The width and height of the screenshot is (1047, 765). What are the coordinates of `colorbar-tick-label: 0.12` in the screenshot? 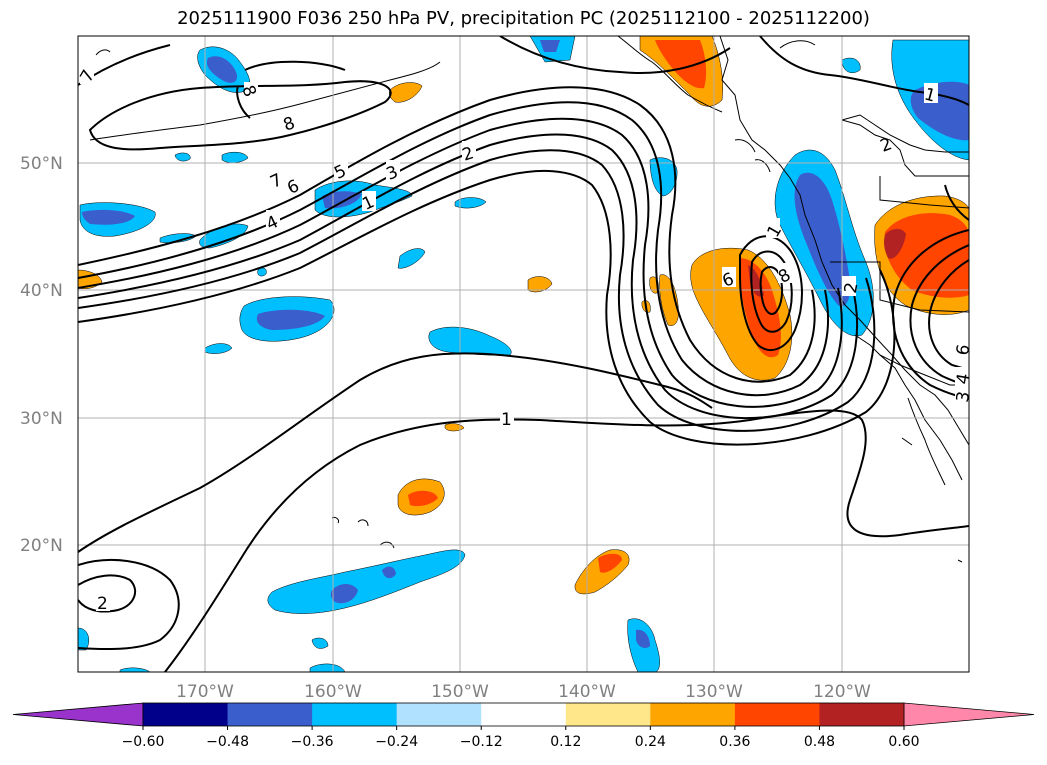 It's located at (565, 742).